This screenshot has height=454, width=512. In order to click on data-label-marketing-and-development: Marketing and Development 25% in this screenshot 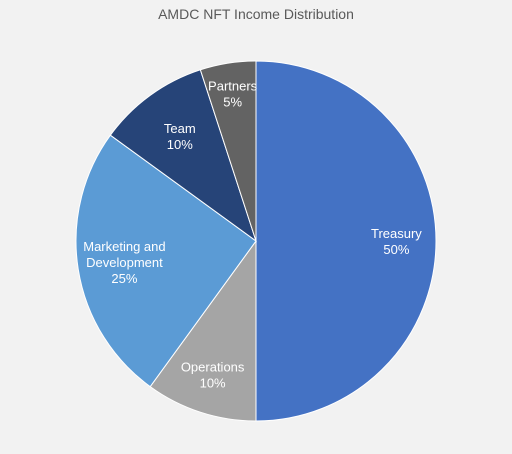, I will do `click(124, 262)`.